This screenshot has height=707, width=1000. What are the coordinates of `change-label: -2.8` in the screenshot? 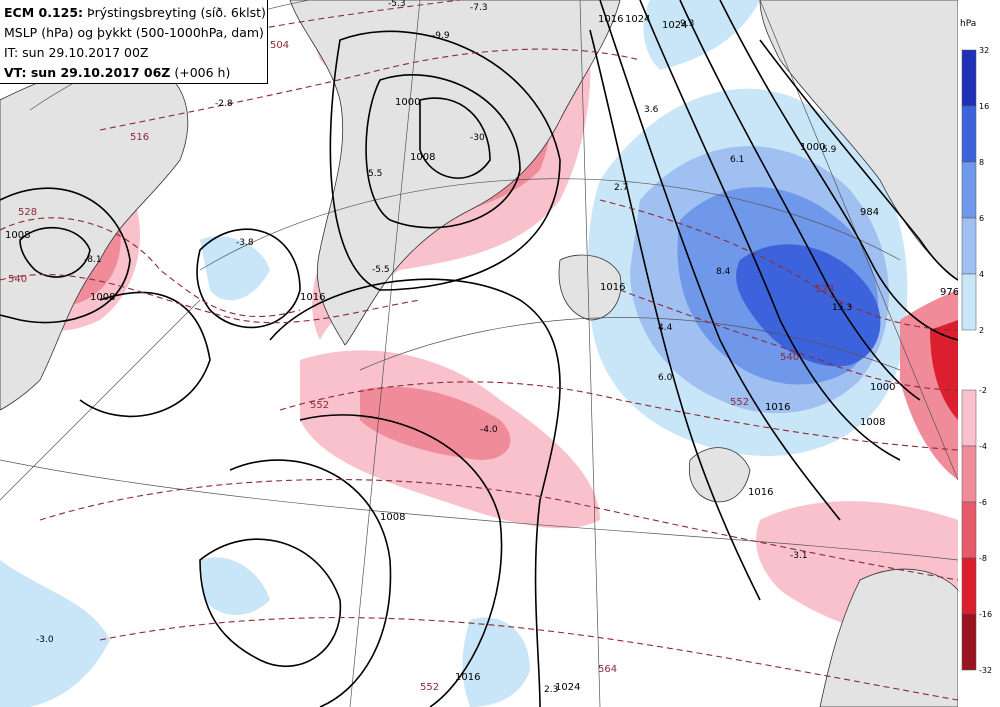 It's located at (224, 104).